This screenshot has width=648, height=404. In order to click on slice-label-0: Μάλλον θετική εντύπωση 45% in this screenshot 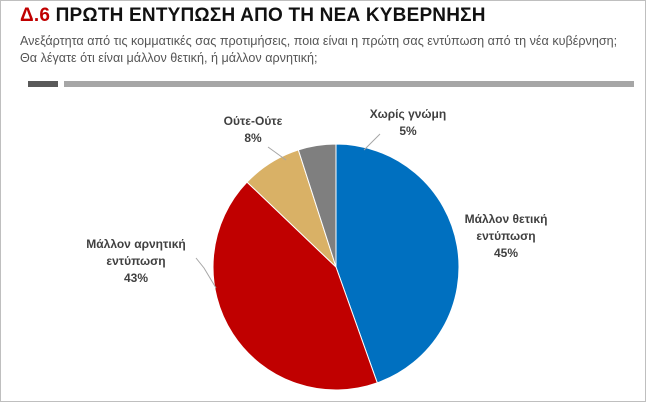, I will do `click(506, 236)`.